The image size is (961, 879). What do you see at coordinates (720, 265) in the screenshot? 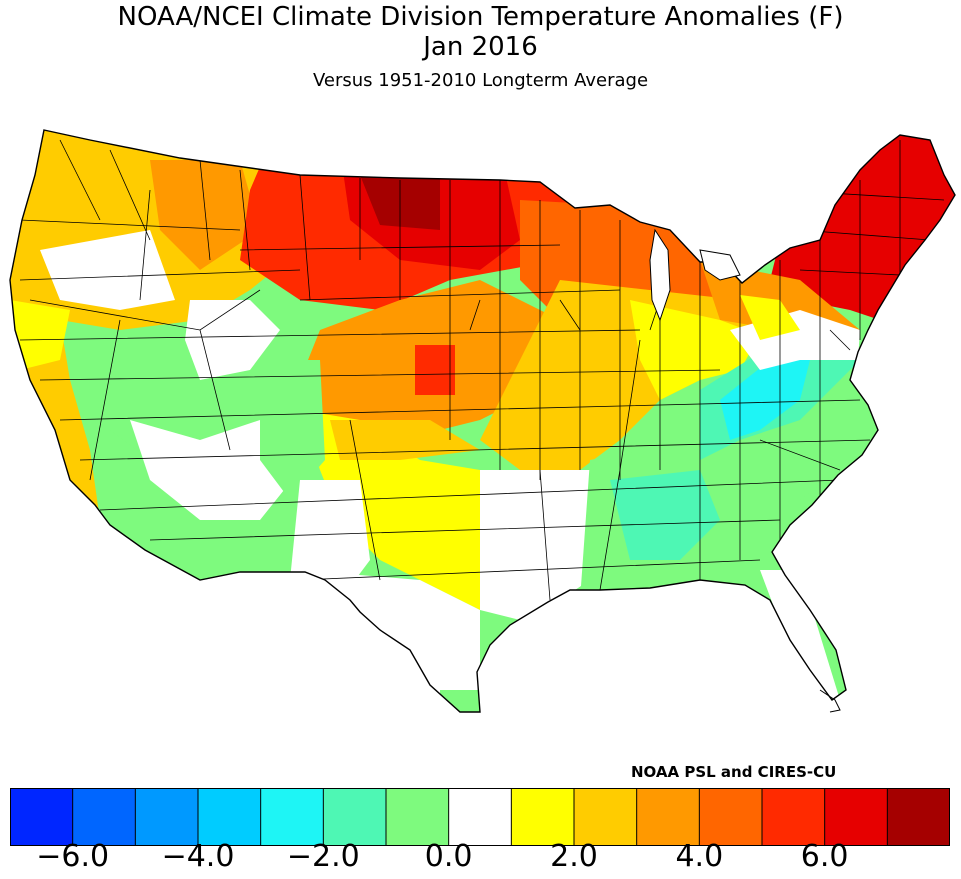
I see `lake-huron` at bounding box center [720, 265].